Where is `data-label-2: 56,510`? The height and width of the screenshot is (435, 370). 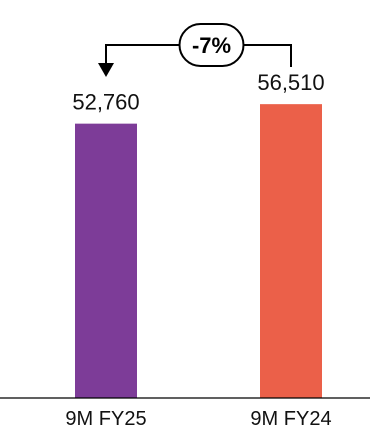
data-label-2: 56,510 is located at coordinates (290, 82).